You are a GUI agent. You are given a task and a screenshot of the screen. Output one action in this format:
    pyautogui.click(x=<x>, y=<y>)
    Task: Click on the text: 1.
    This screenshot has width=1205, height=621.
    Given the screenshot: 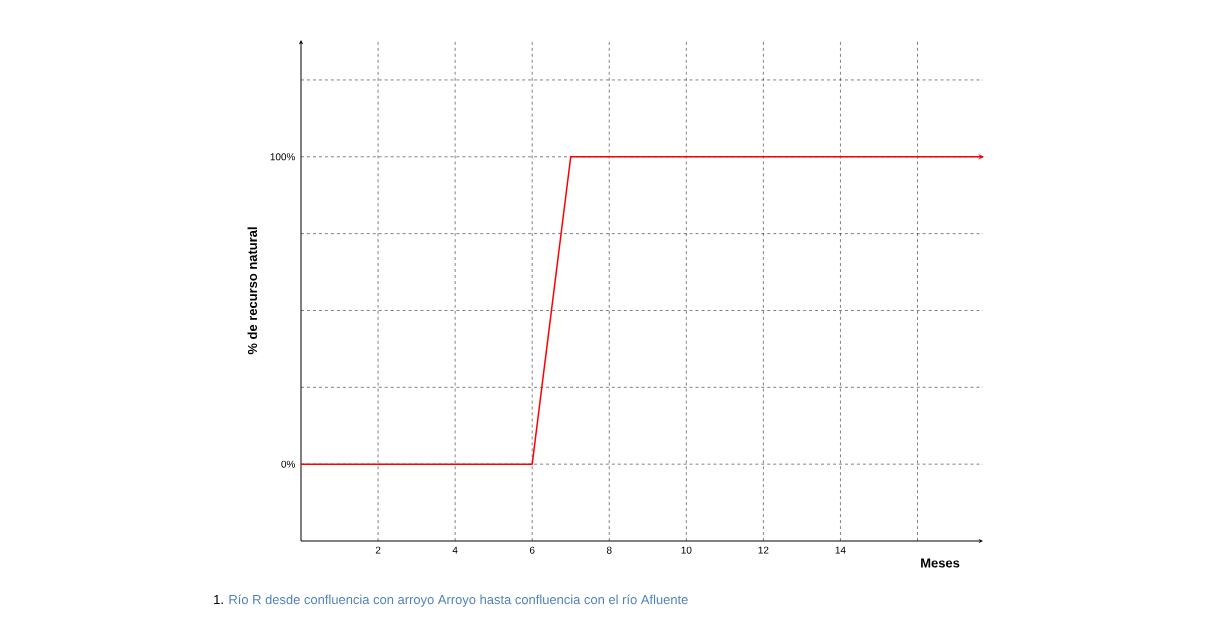 What is the action you would take?
    pyautogui.click(x=218, y=599)
    